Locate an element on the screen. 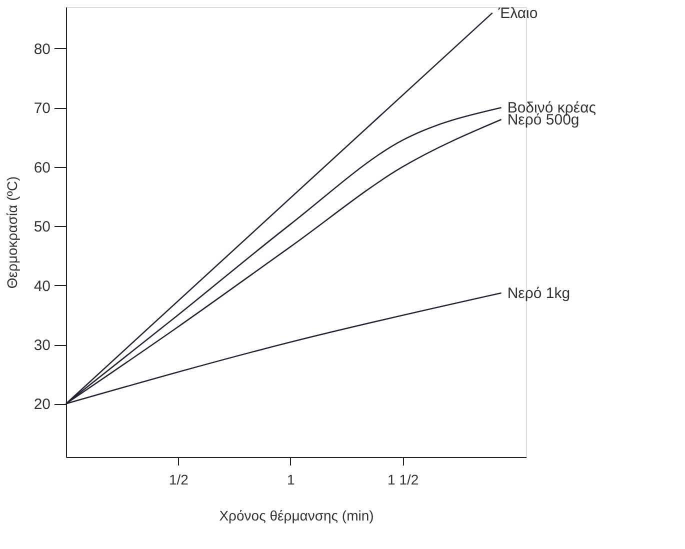 This screenshot has width=685, height=549. x-tick-label: 1 is located at coordinates (290, 480).